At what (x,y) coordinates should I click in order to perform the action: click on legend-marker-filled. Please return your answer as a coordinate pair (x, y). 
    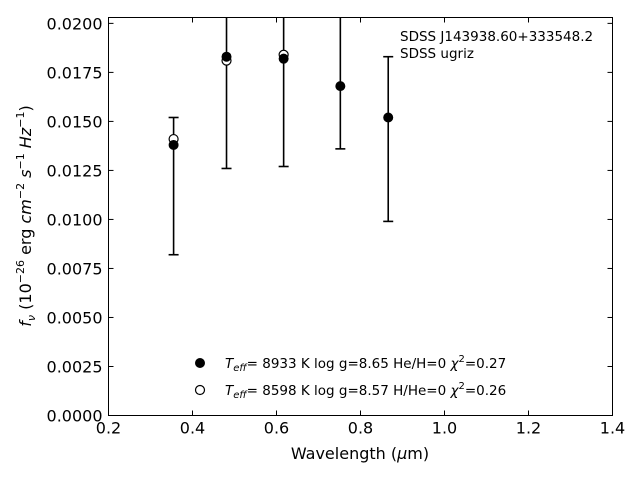
    Looking at the image, I should click on (200, 363).